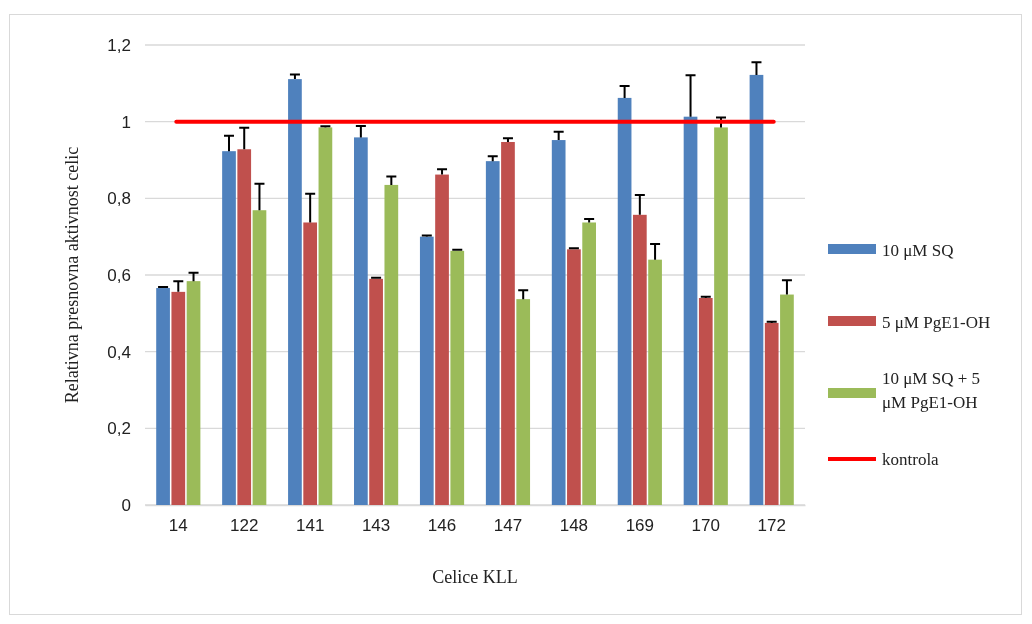 The image size is (1032, 624). I want to click on legend-label: 10 μM SQ, so click(918, 250).